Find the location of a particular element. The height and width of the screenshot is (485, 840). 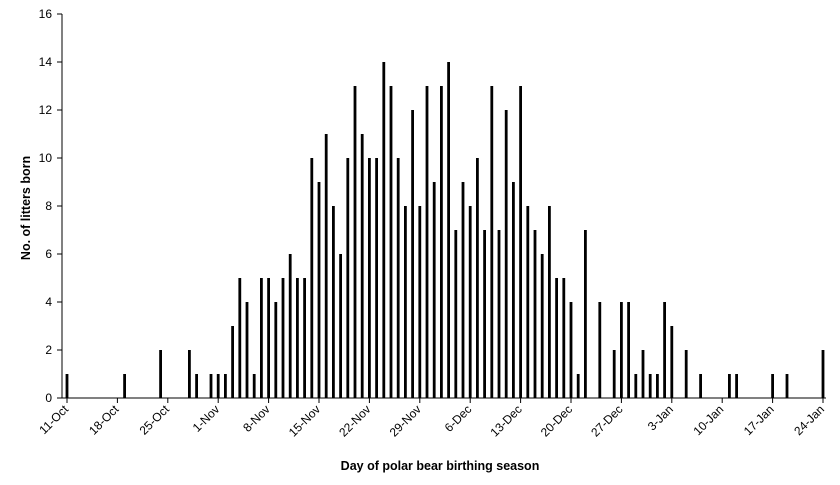

y-tick-label: 6 is located at coordinates (48, 254).